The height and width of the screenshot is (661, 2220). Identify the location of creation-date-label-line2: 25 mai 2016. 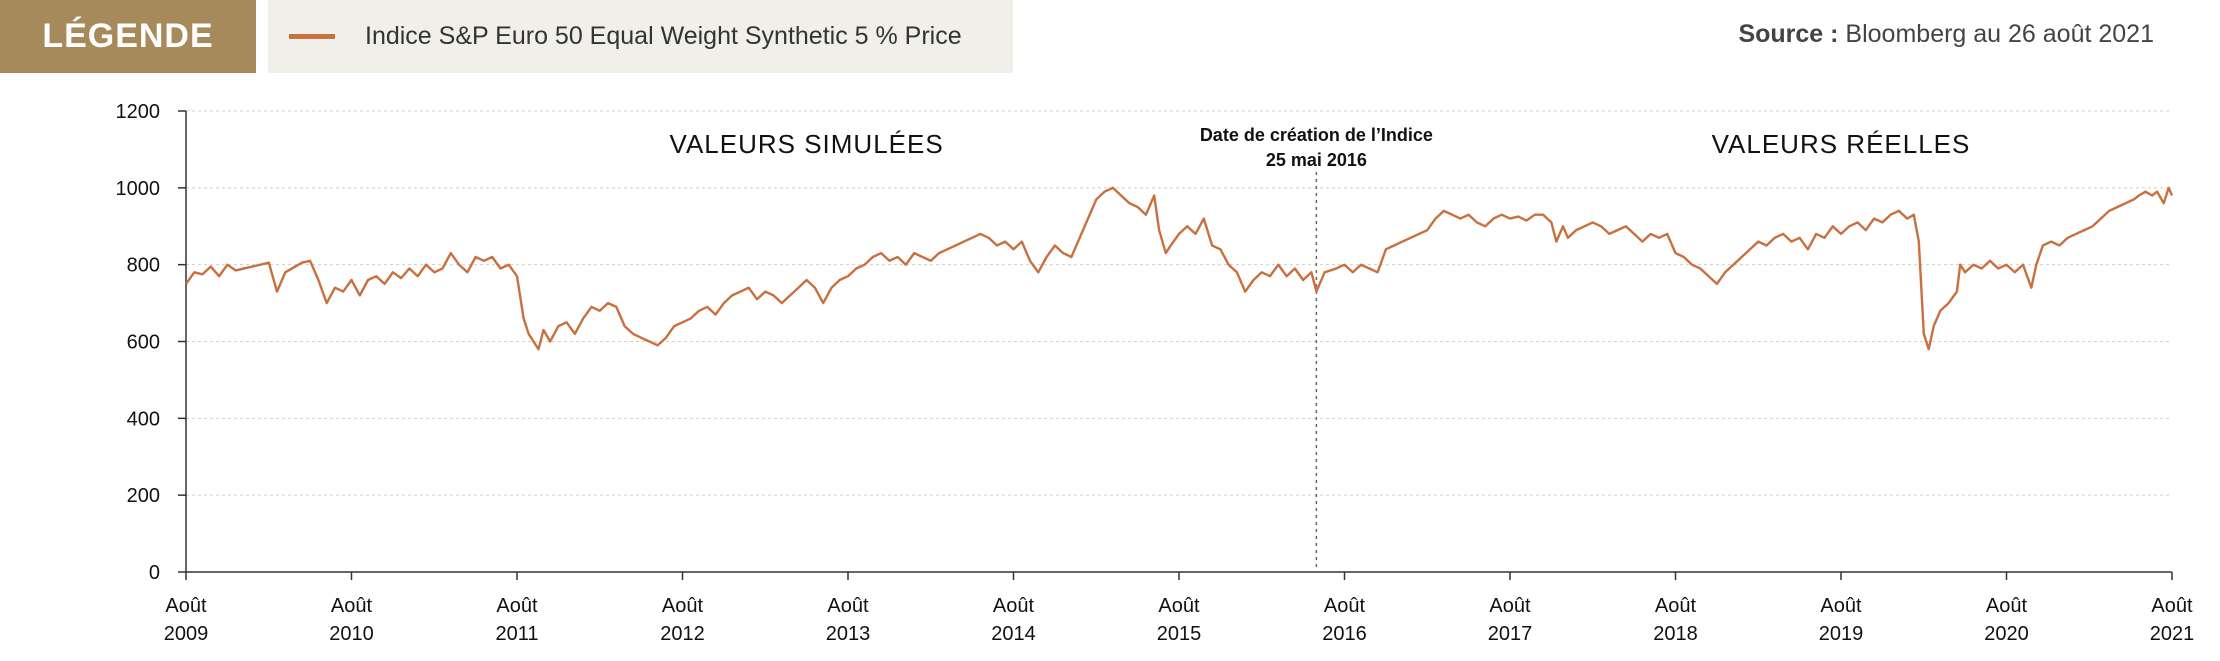
(1316, 160).